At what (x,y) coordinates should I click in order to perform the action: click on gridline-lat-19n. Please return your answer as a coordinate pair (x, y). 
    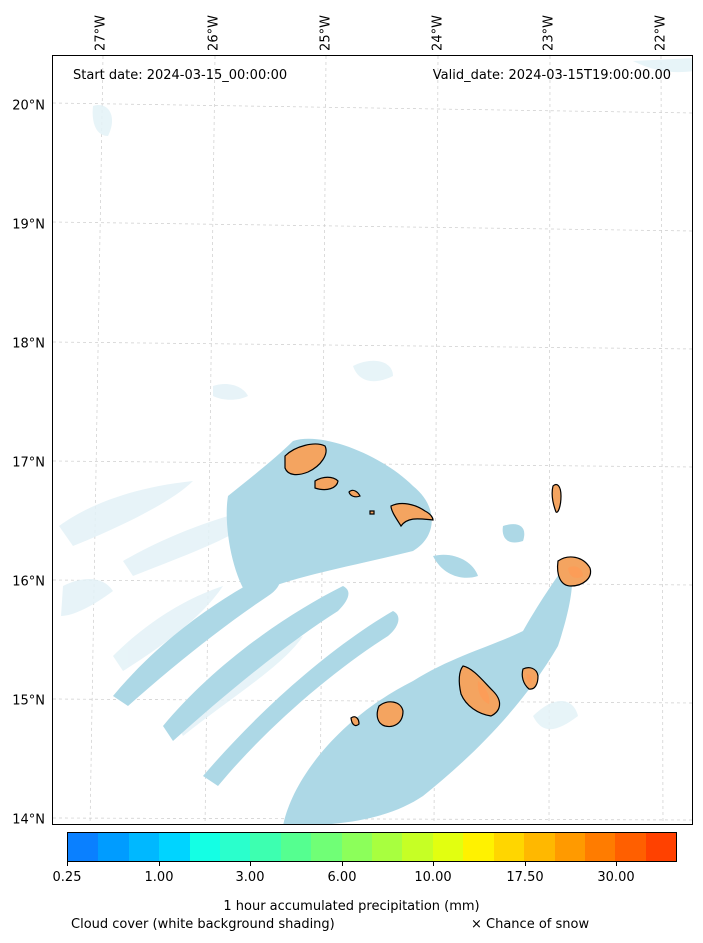
    Looking at the image, I should click on (372, 226).